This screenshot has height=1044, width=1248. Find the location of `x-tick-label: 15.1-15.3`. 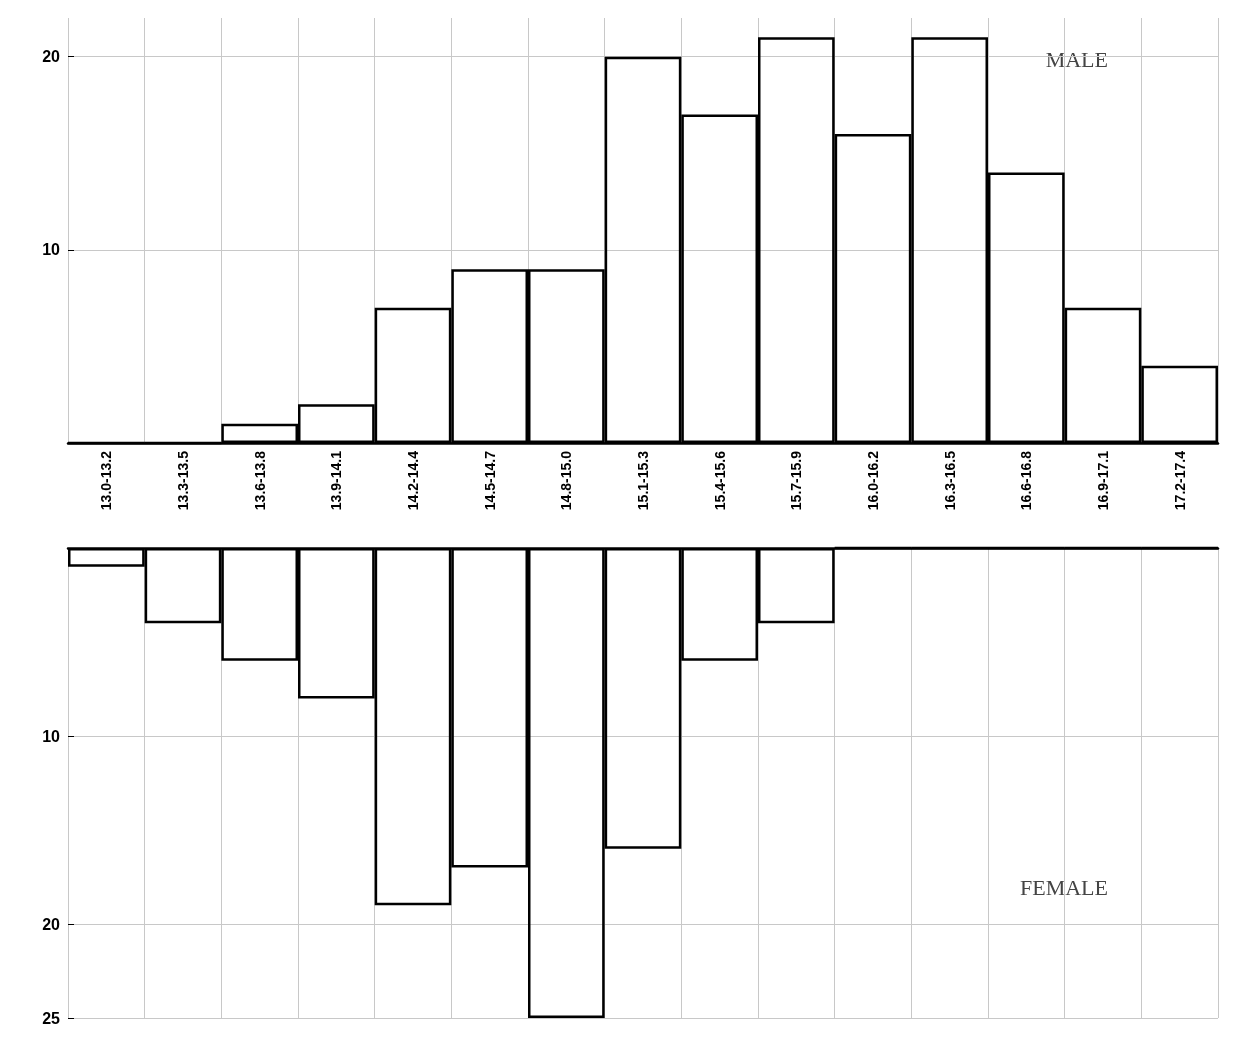

x-tick-label: 15.1-15.3 is located at coordinates (643, 480).